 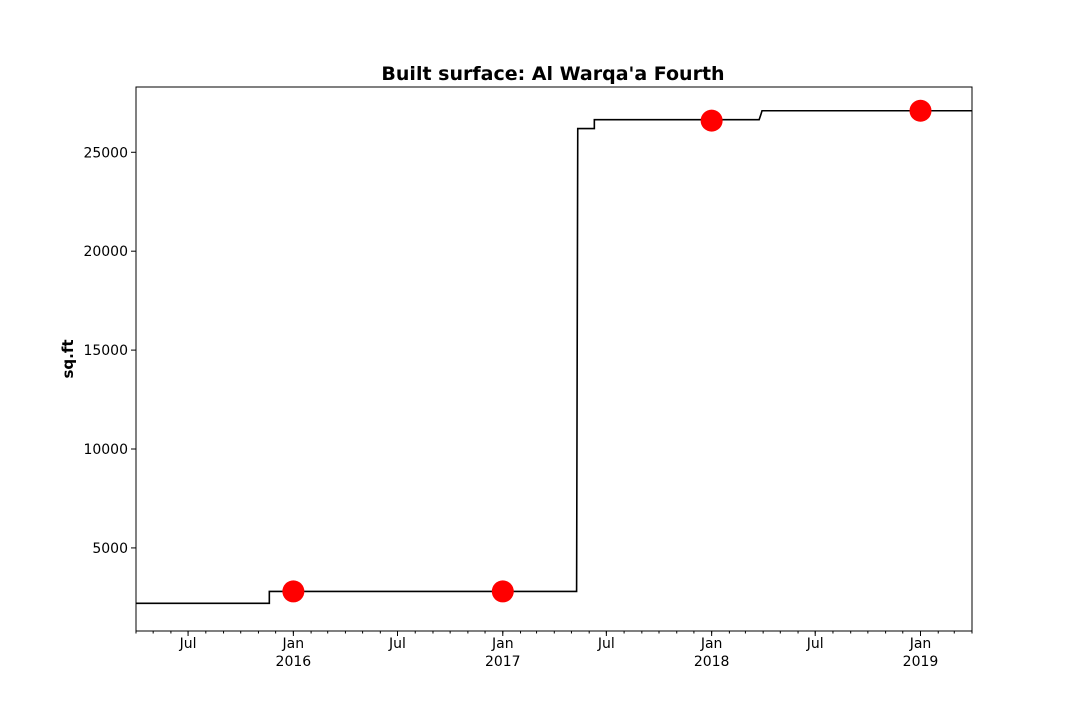 What do you see at coordinates (503, 662) in the screenshot?
I see `x-tick-year-label: 2017` at bounding box center [503, 662].